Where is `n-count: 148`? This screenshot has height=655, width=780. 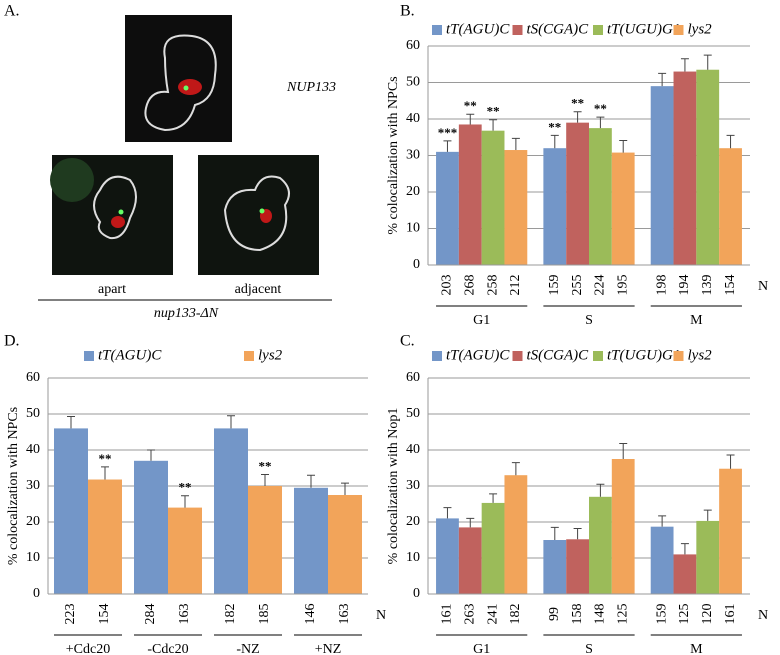
n-count: 148 is located at coordinates (600, 614).